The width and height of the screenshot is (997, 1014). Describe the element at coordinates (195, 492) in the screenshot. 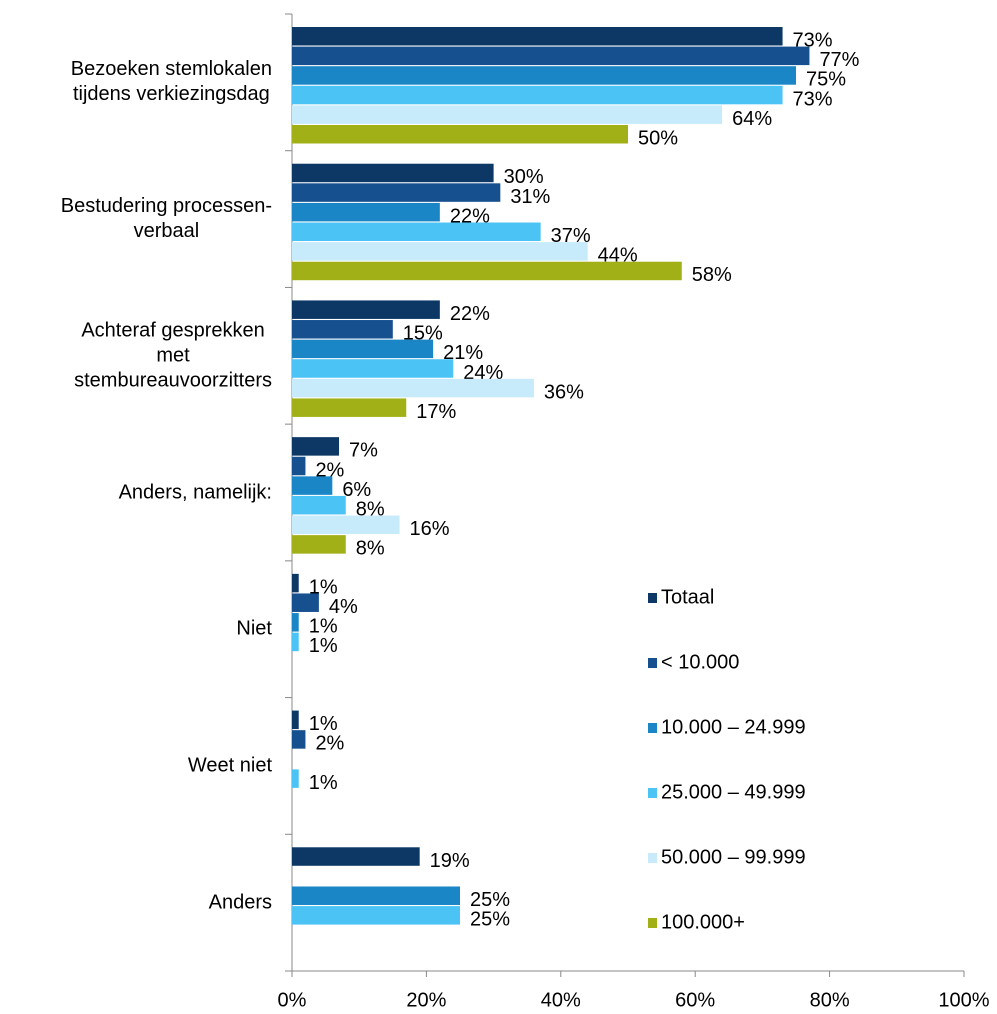

I see `category-label: Anders, namelijk:` at that location.